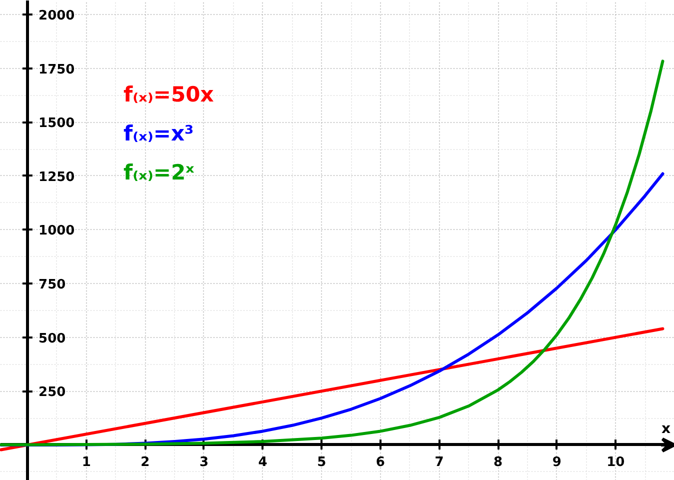 The image size is (674, 480). I want to click on x-tick-label: 3, so click(204, 462).